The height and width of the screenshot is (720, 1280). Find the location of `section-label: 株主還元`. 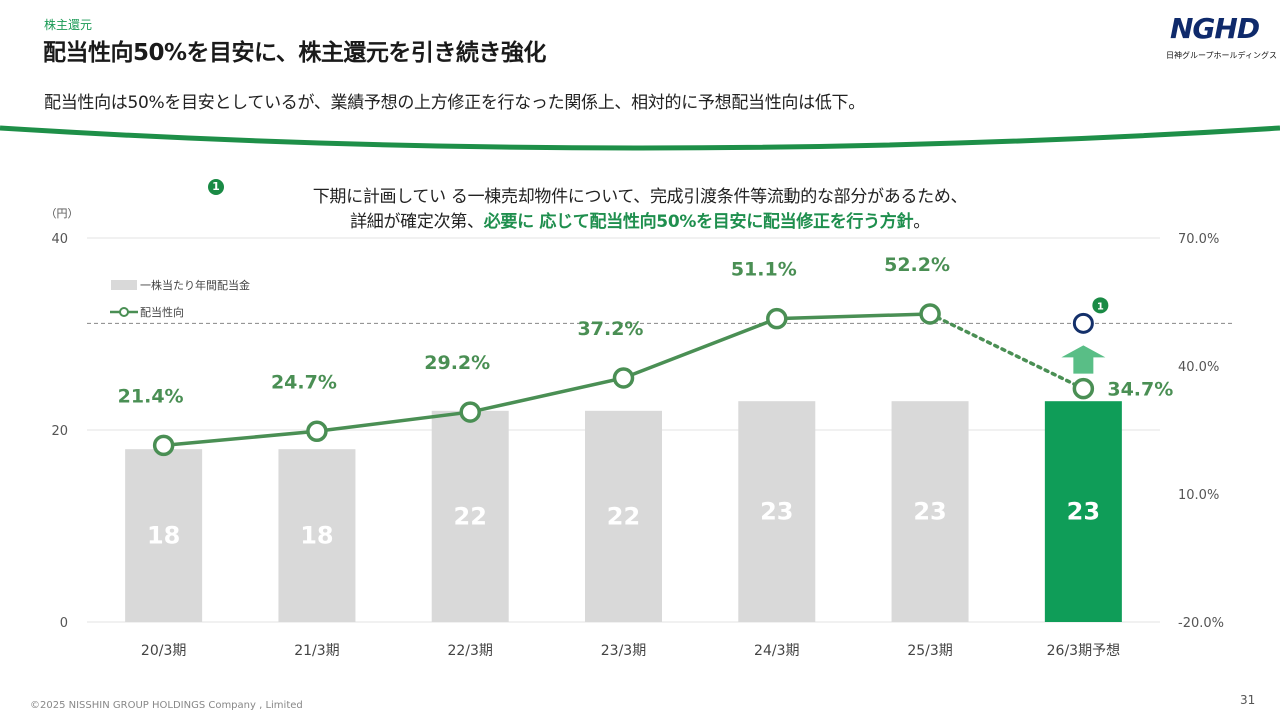

section-label: 株主還元 is located at coordinates (68, 25).